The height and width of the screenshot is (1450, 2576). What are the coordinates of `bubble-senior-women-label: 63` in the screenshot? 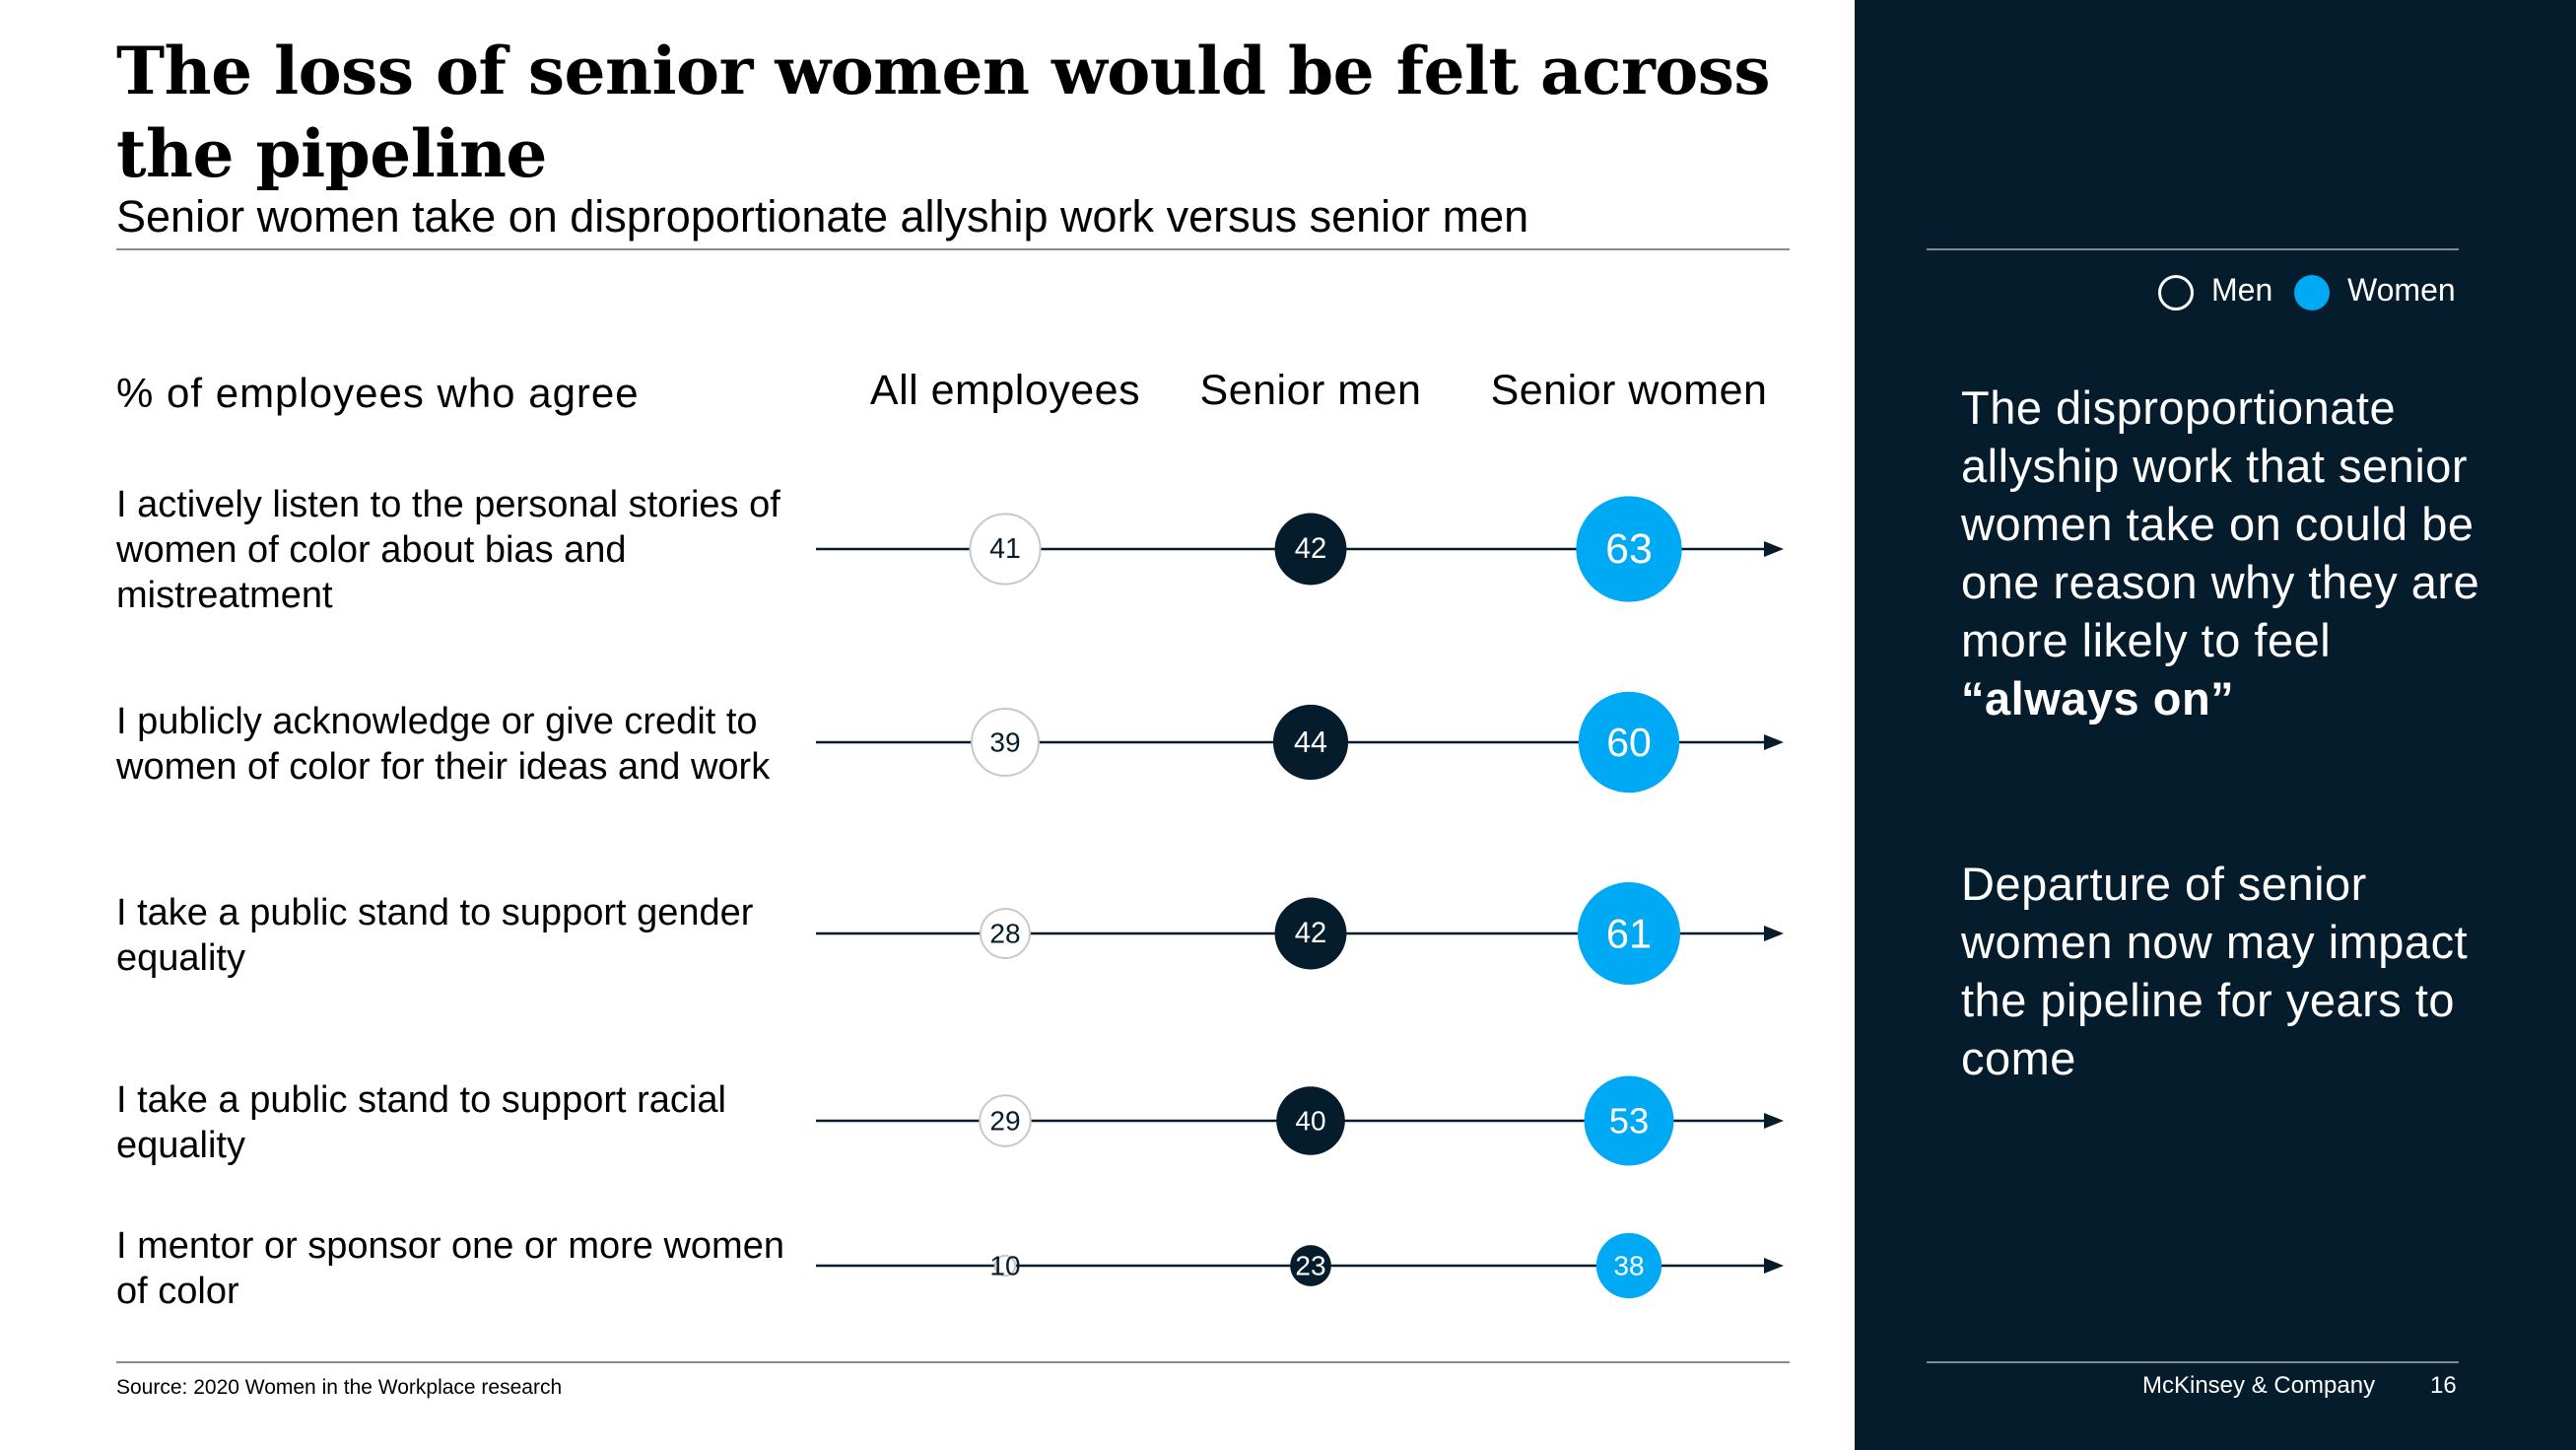 It's located at (1629, 549).